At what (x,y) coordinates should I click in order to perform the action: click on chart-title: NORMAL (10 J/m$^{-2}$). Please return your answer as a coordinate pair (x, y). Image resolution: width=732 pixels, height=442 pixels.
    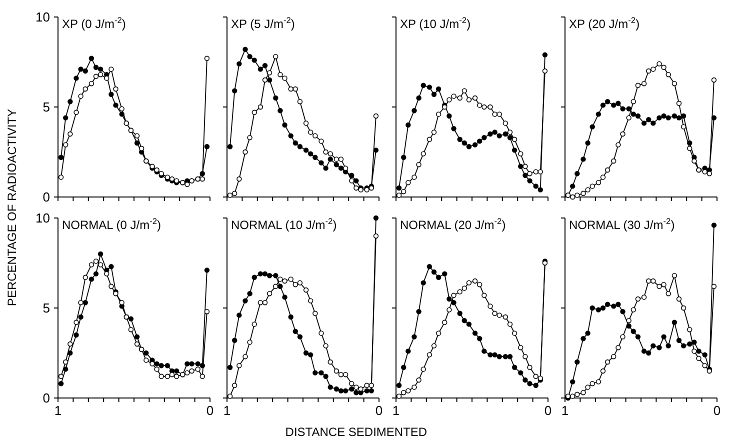
    Looking at the image, I should click on (284, 224).